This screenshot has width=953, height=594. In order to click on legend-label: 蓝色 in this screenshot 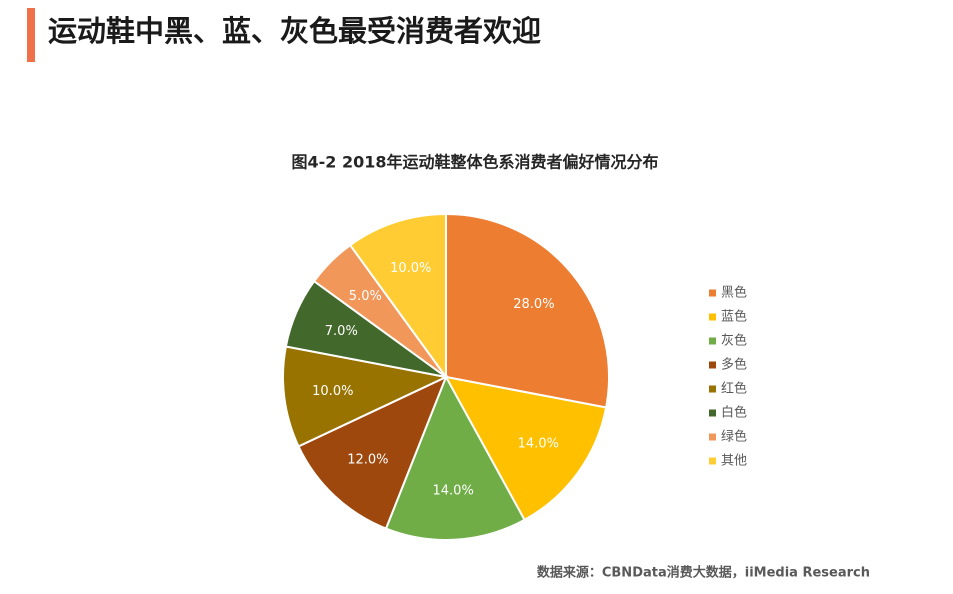, I will do `click(734, 317)`.